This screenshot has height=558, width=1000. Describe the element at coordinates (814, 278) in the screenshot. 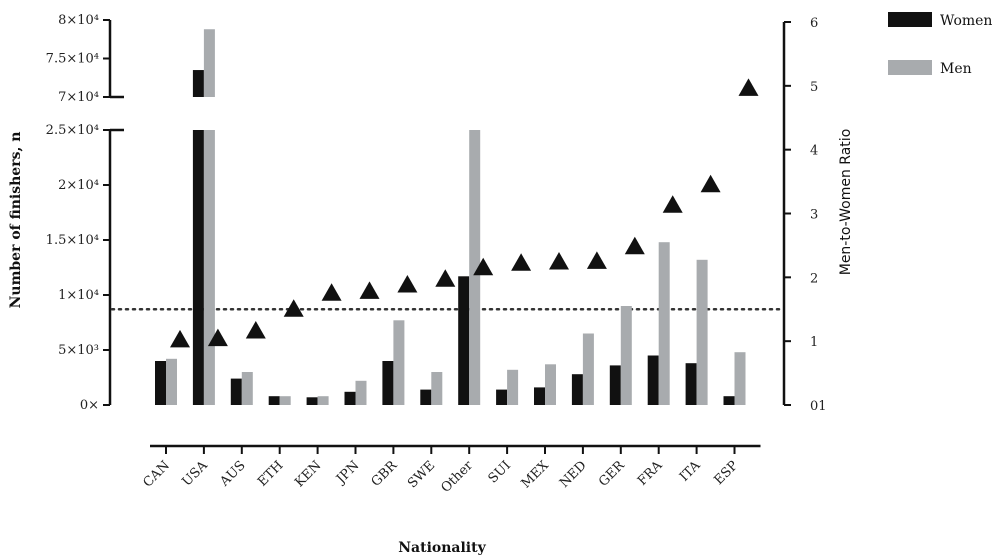

I see `y2-tick-label: 2` at that location.